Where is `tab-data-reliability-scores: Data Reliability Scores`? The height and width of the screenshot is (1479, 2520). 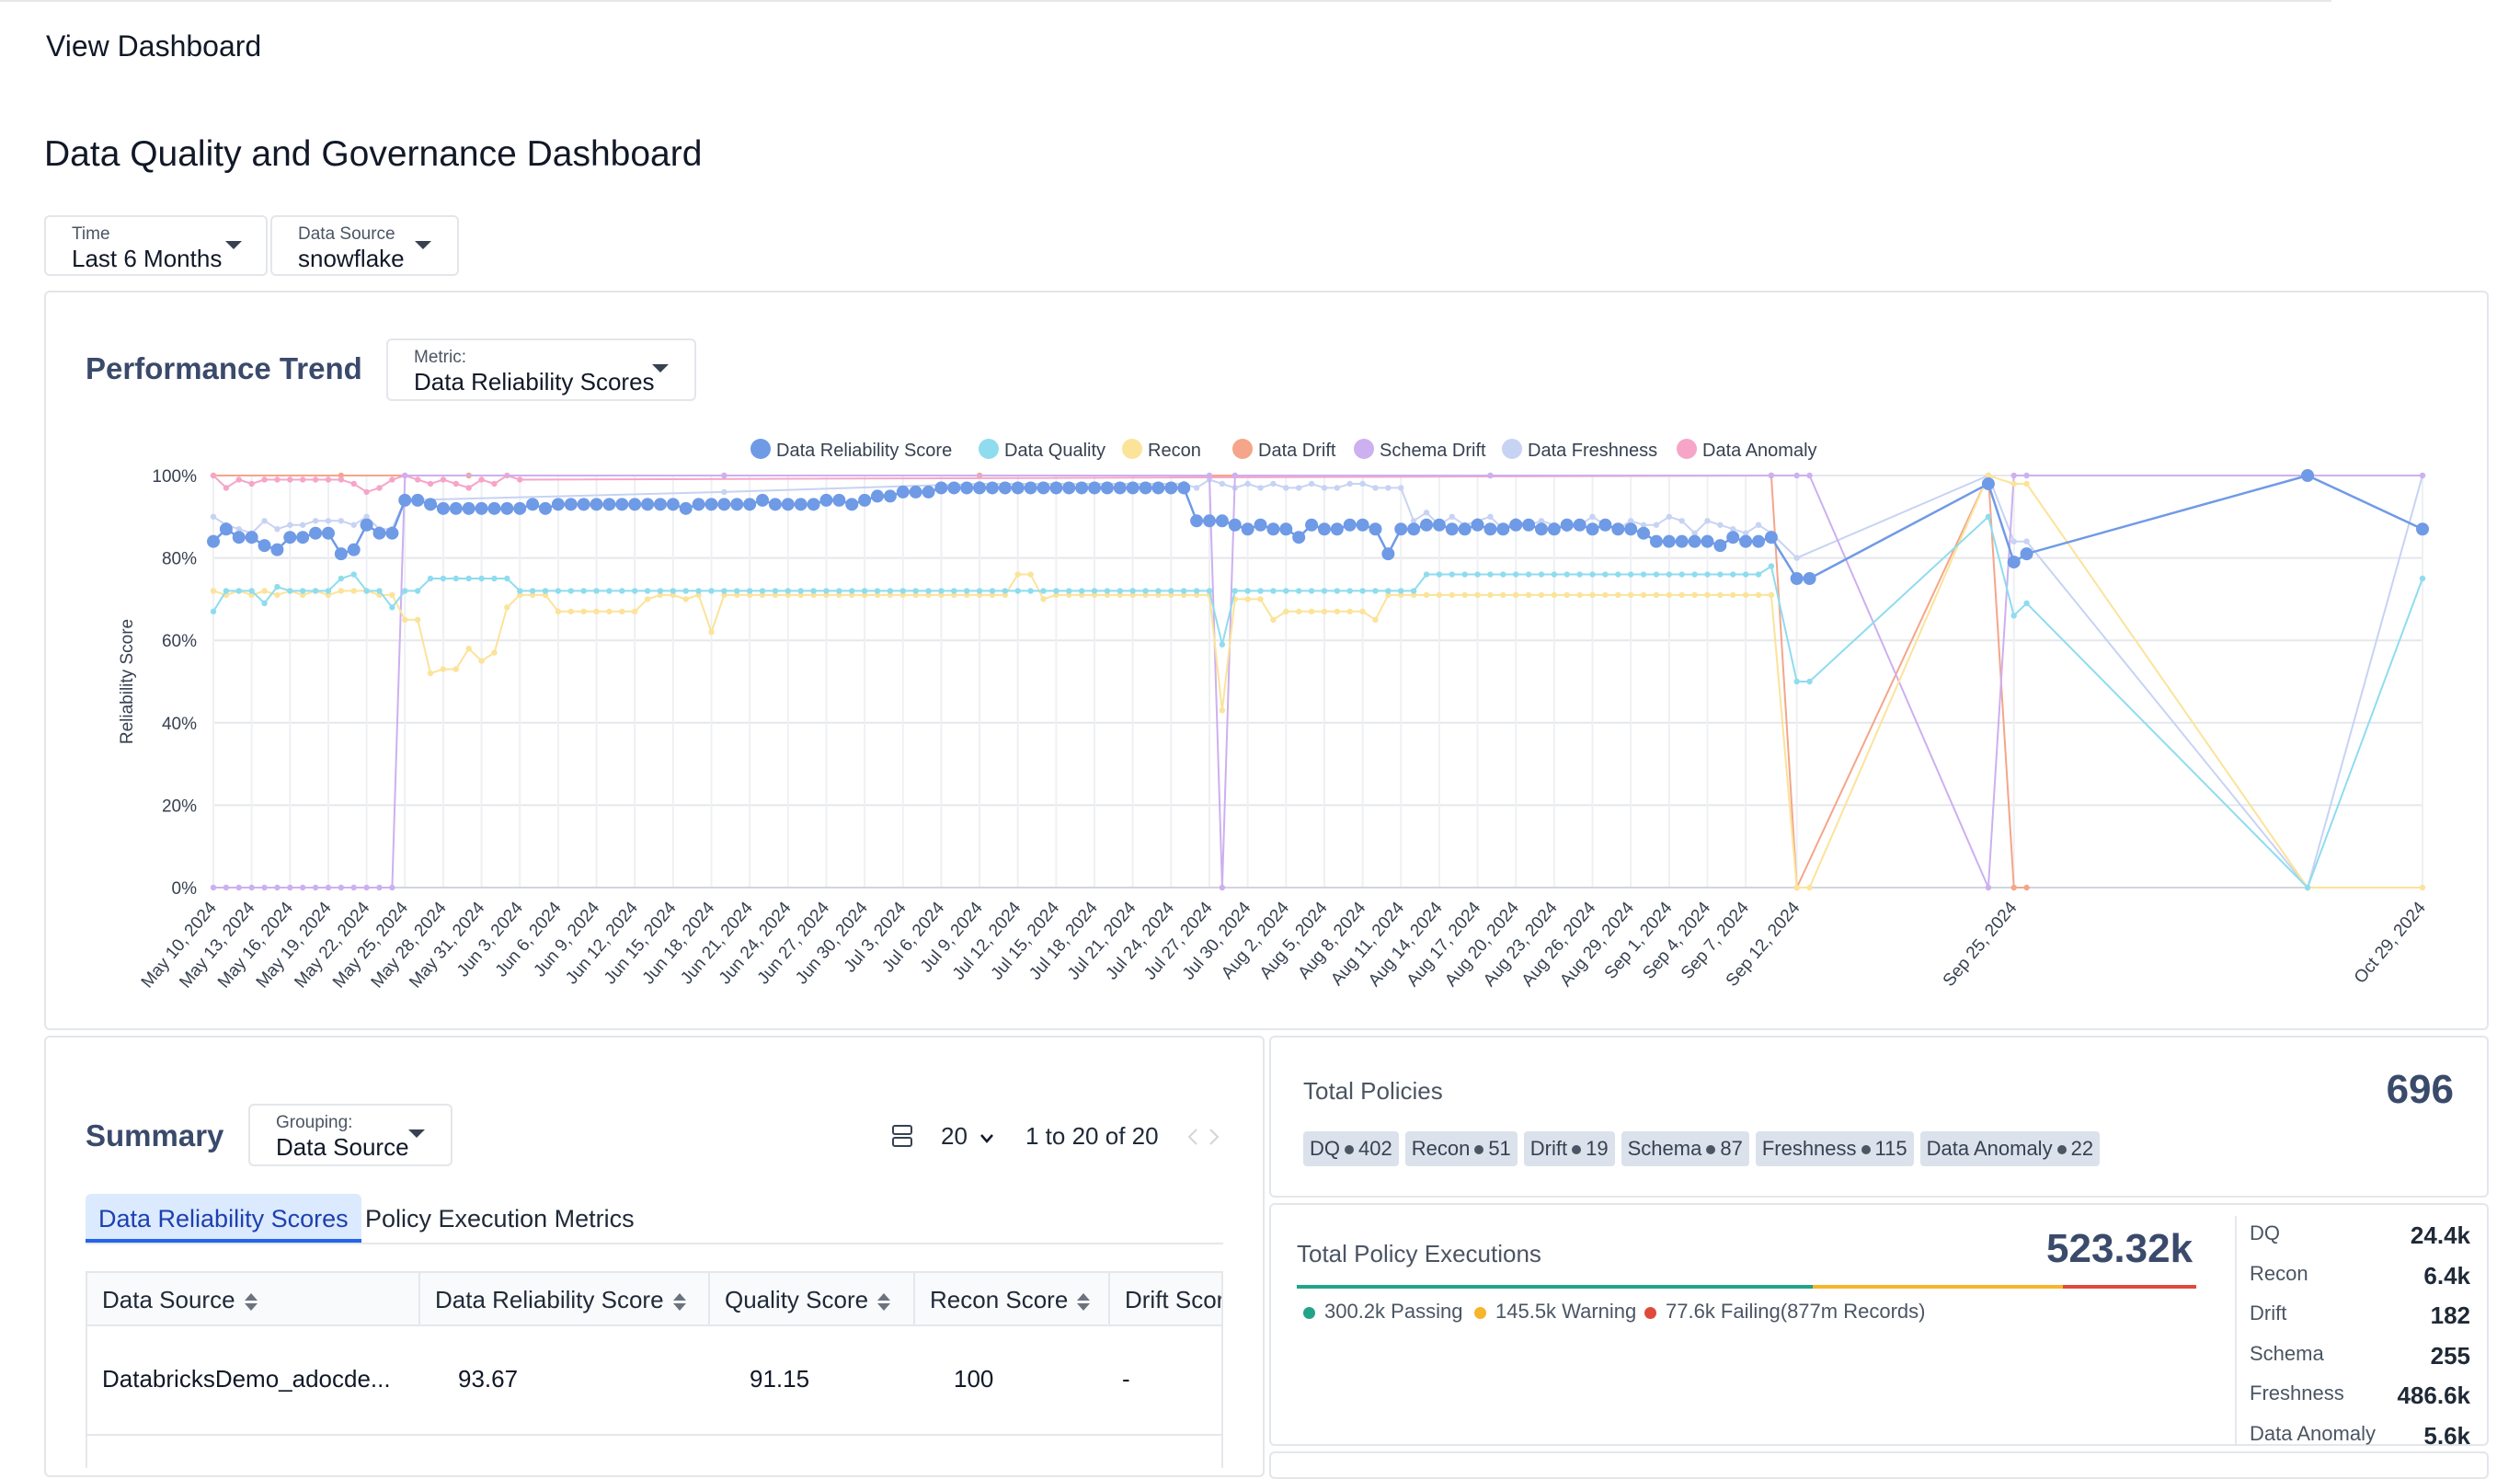 tab-data-reliability-scores: Data Reliability Scores is located at coordinates (223, 1218).